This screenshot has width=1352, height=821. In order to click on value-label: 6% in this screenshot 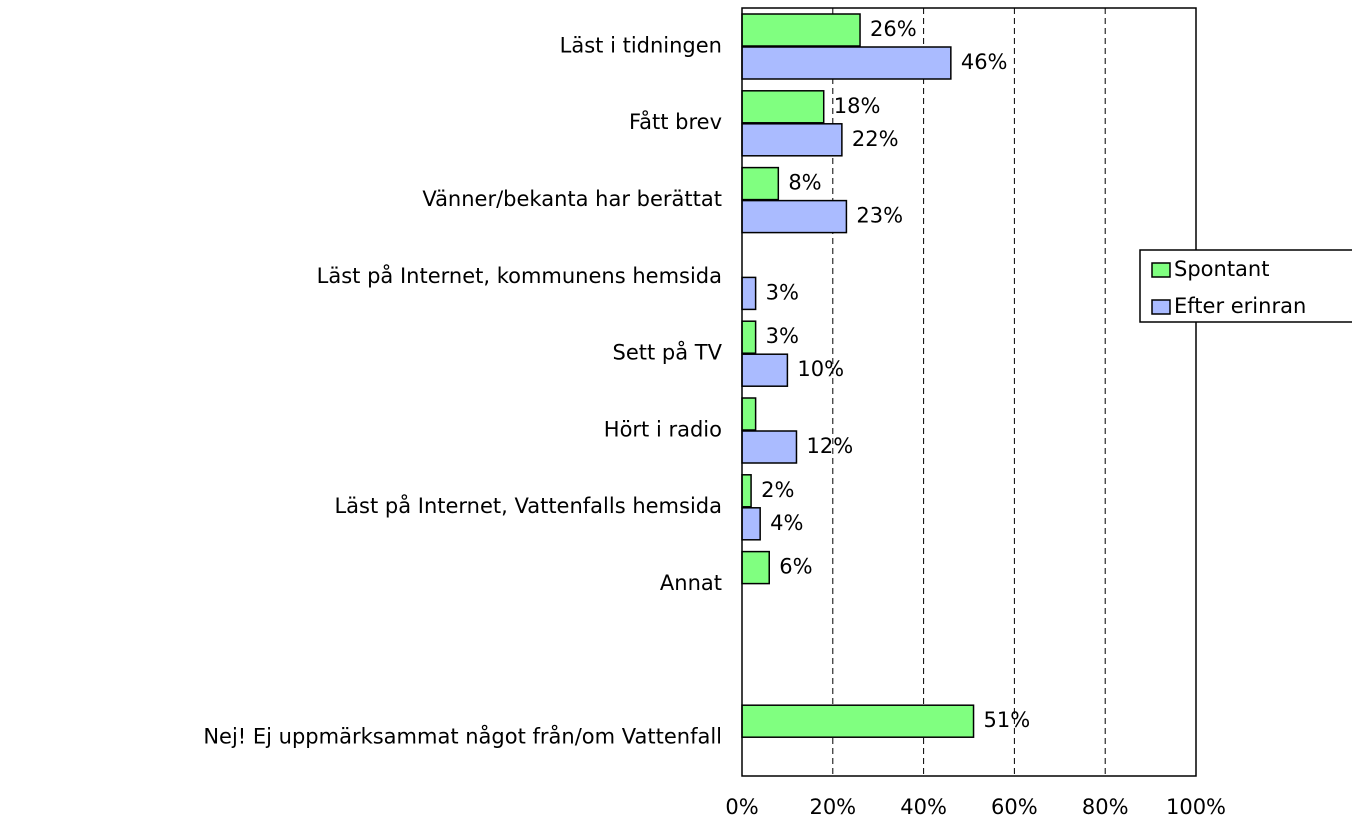, I will do `click(795, 567)`.